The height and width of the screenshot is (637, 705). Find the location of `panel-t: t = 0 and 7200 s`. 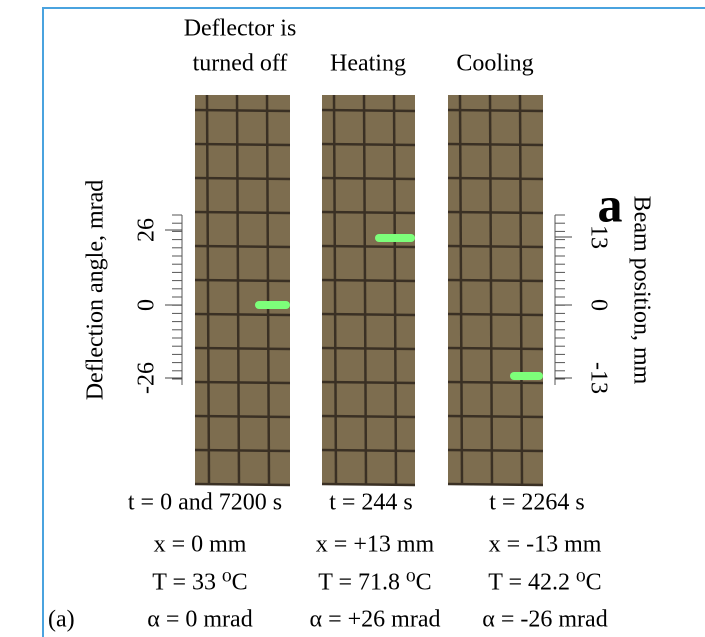

panel-t: t = 0 and 7200 s is located at coordinates (205, 503).